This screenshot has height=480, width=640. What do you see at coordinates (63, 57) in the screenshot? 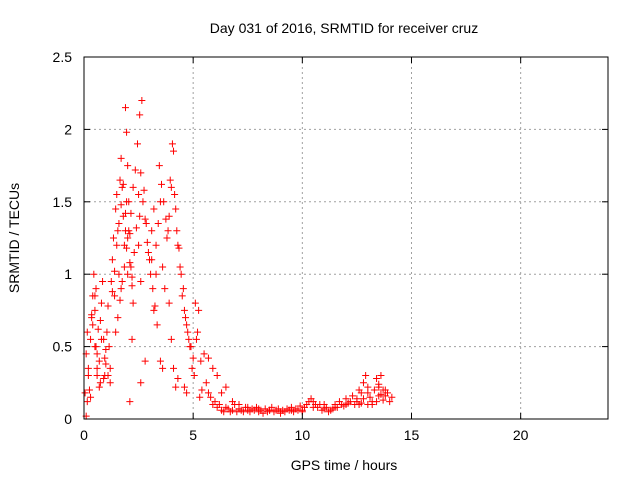
I see `y-tick-label: 2.5` at bounding box center [63, 57].